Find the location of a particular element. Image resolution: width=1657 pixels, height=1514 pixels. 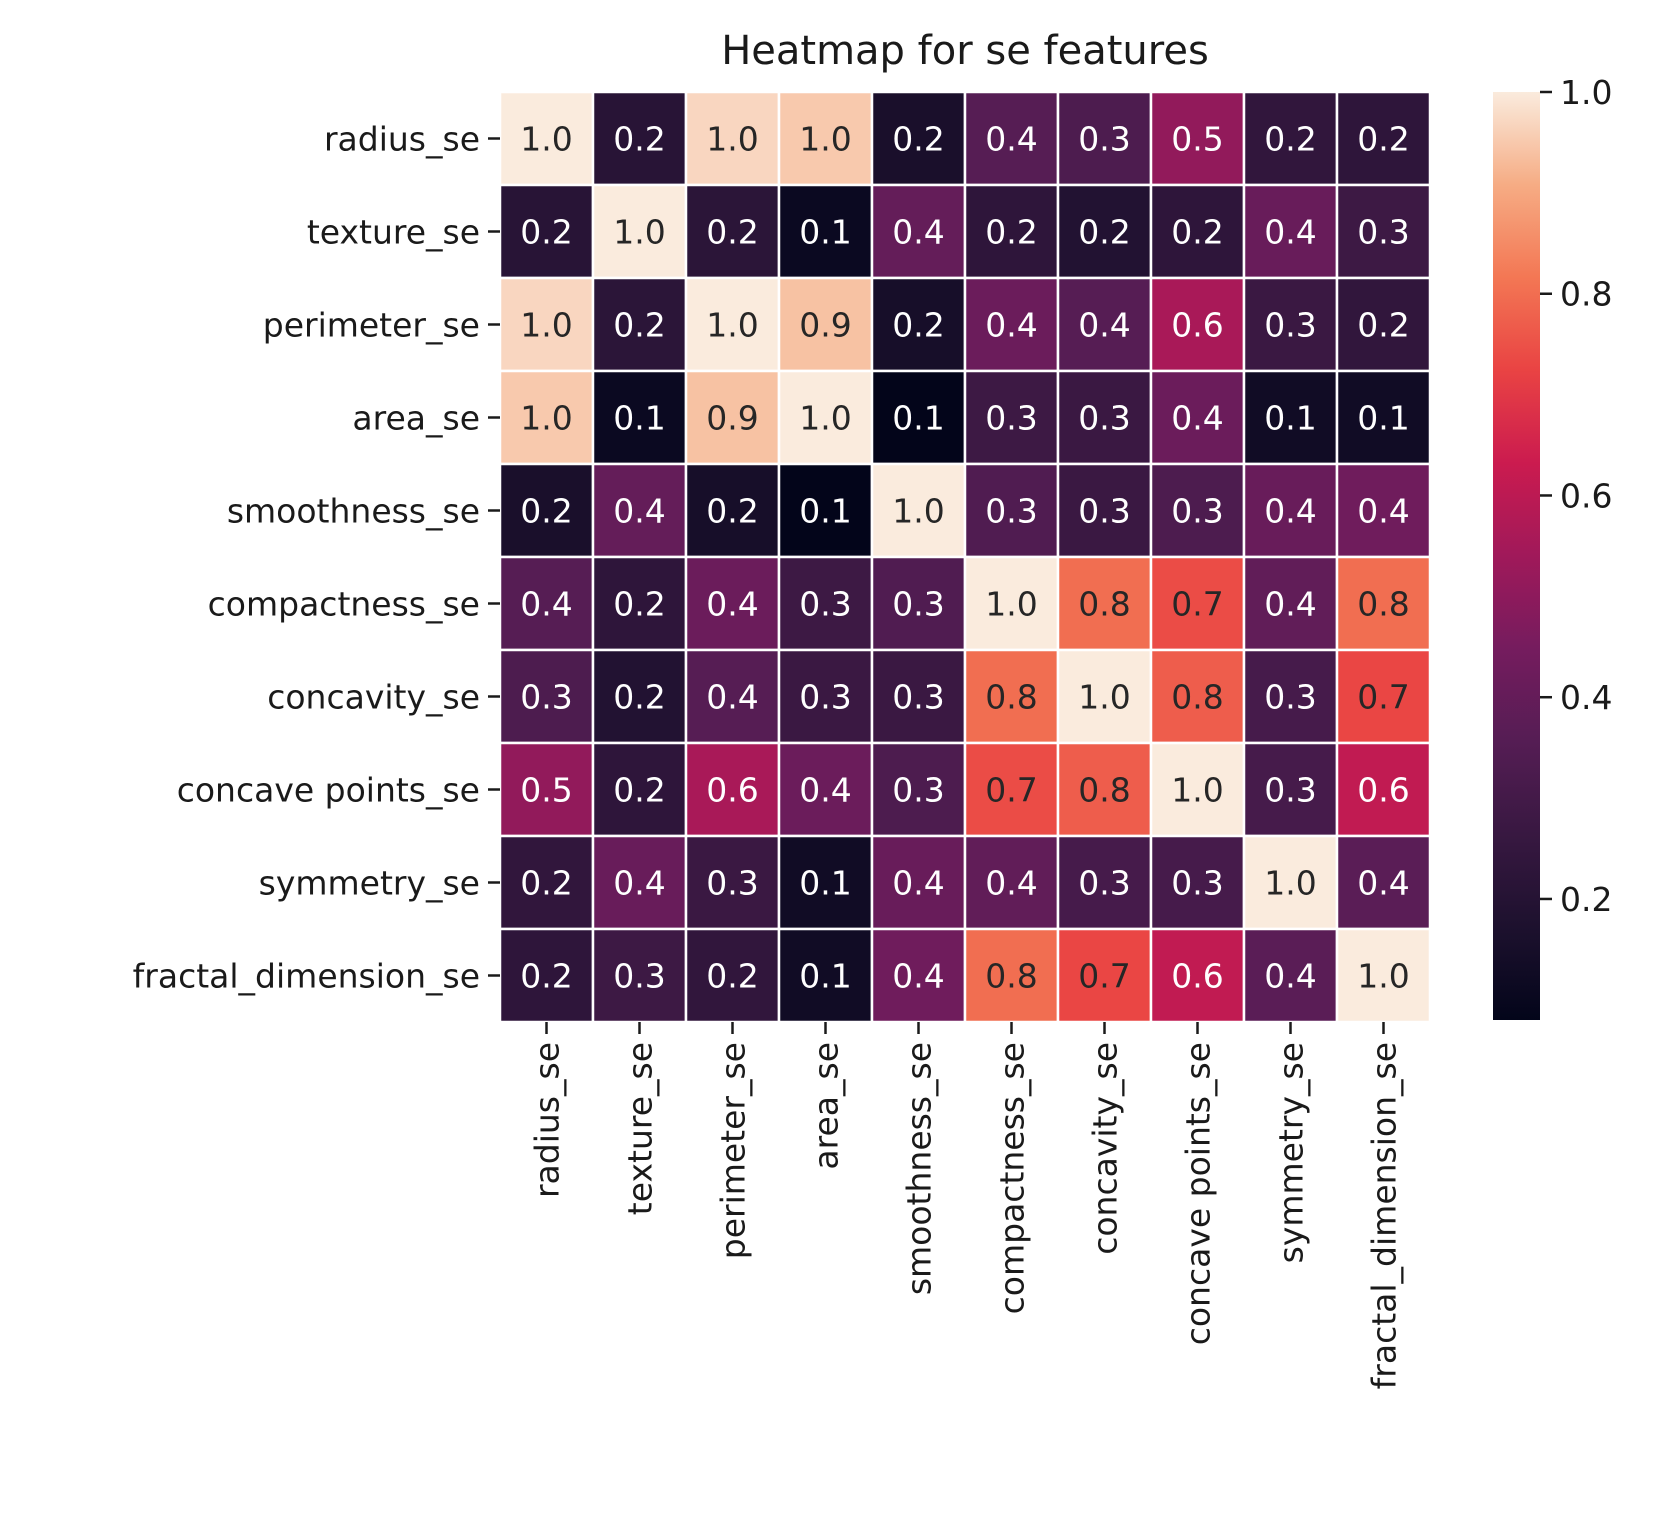

colorbar-tick-label: 1.0 is located at coordinates (1586, 92).